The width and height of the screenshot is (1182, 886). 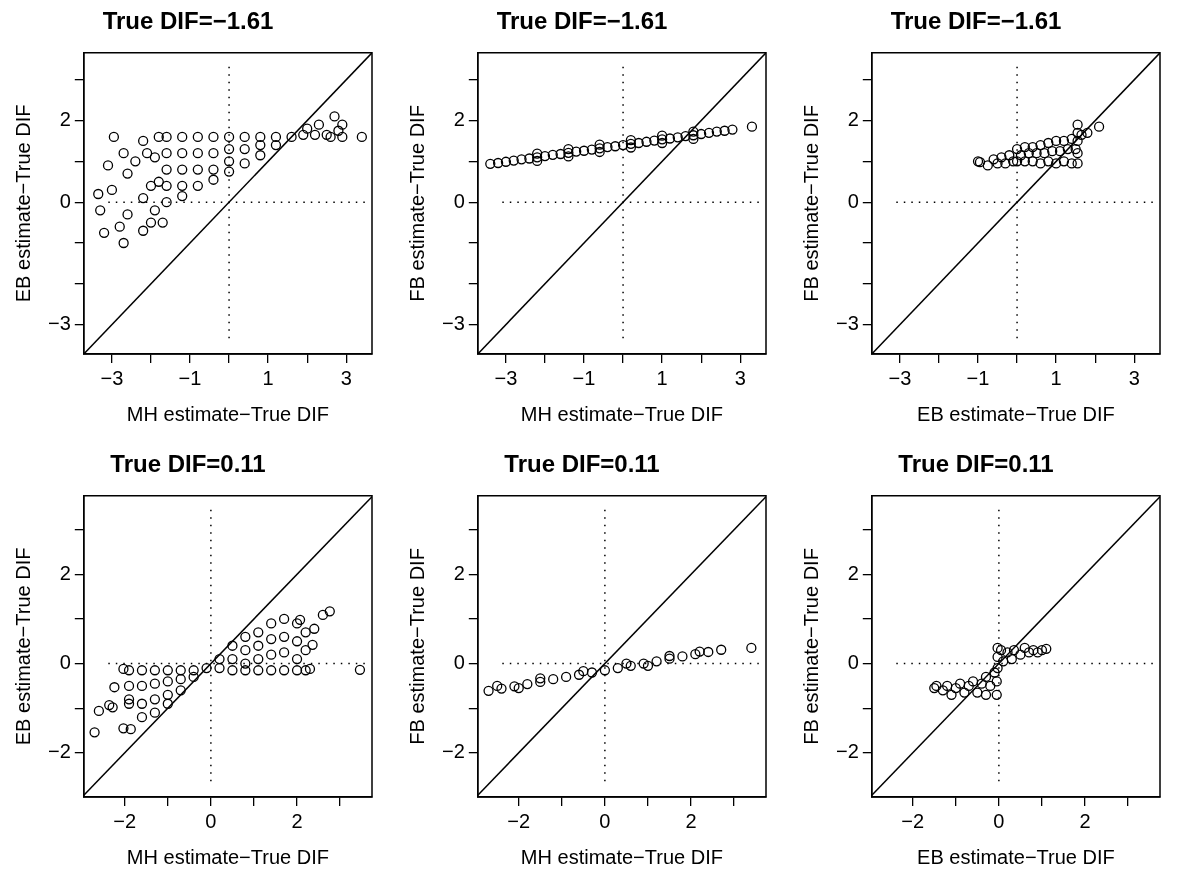 I want to click on chart-title: True DIF=0.11, so click(x=582, y=464).